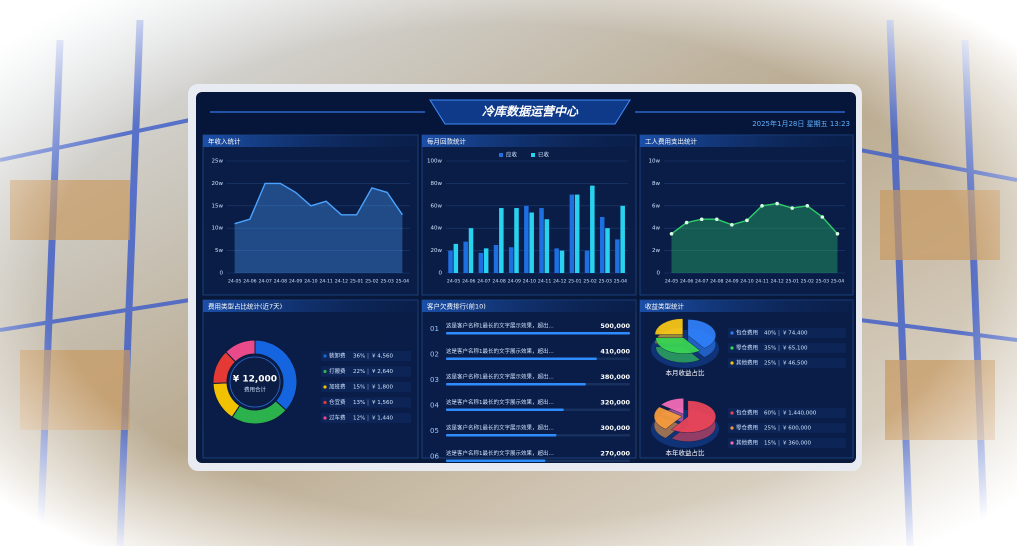  What do you see at coordinates (218, 162) in the screenshot?
I see `y-tick-label: 25w` at bounding box center [218, 162].